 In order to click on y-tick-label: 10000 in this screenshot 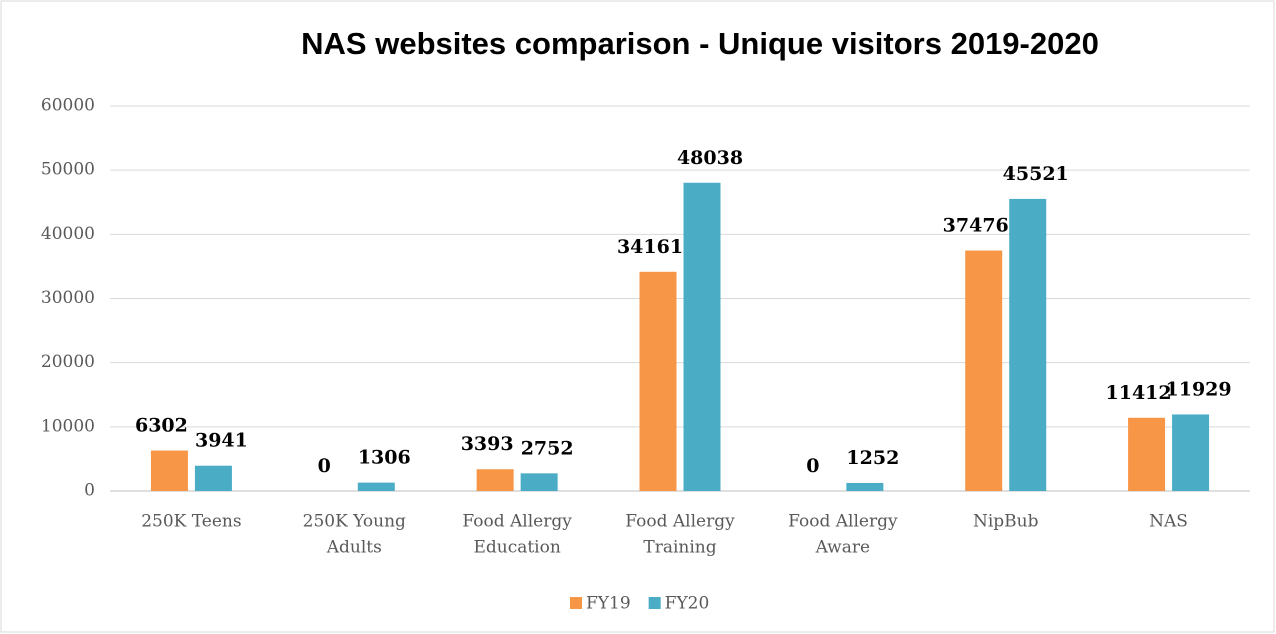, I will do `click(68, 426)`.